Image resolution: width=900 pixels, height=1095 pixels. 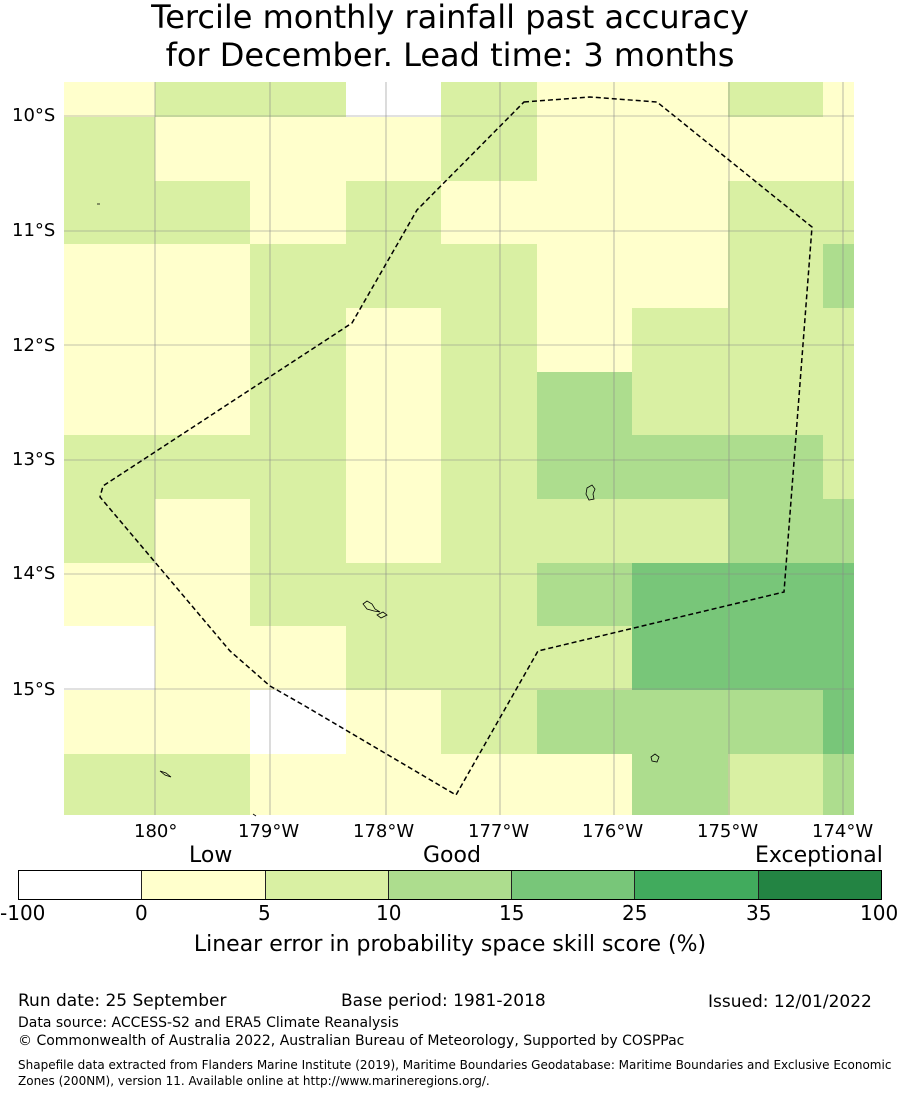 I want to click on lat-label-10s: 10°S, so click(x=34, y=115).